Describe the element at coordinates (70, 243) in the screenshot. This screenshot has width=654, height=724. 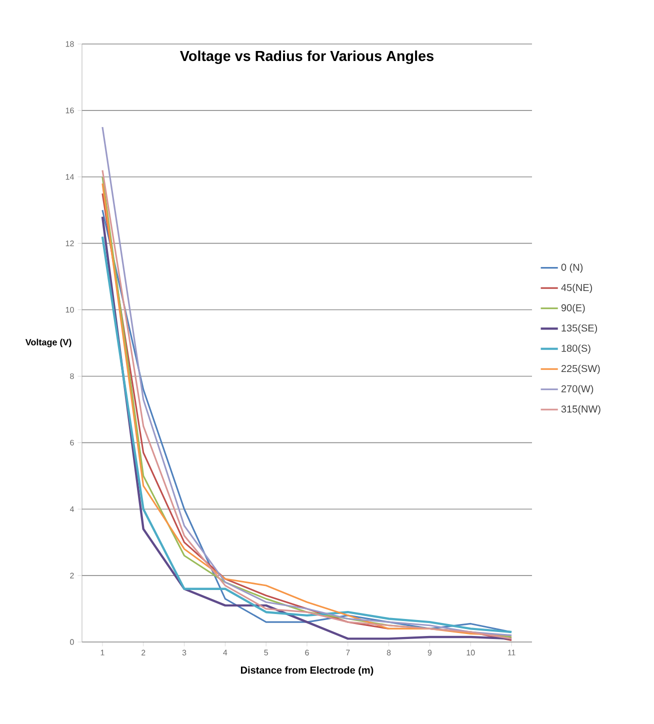
I see `y-tick-label: 12` at that location.